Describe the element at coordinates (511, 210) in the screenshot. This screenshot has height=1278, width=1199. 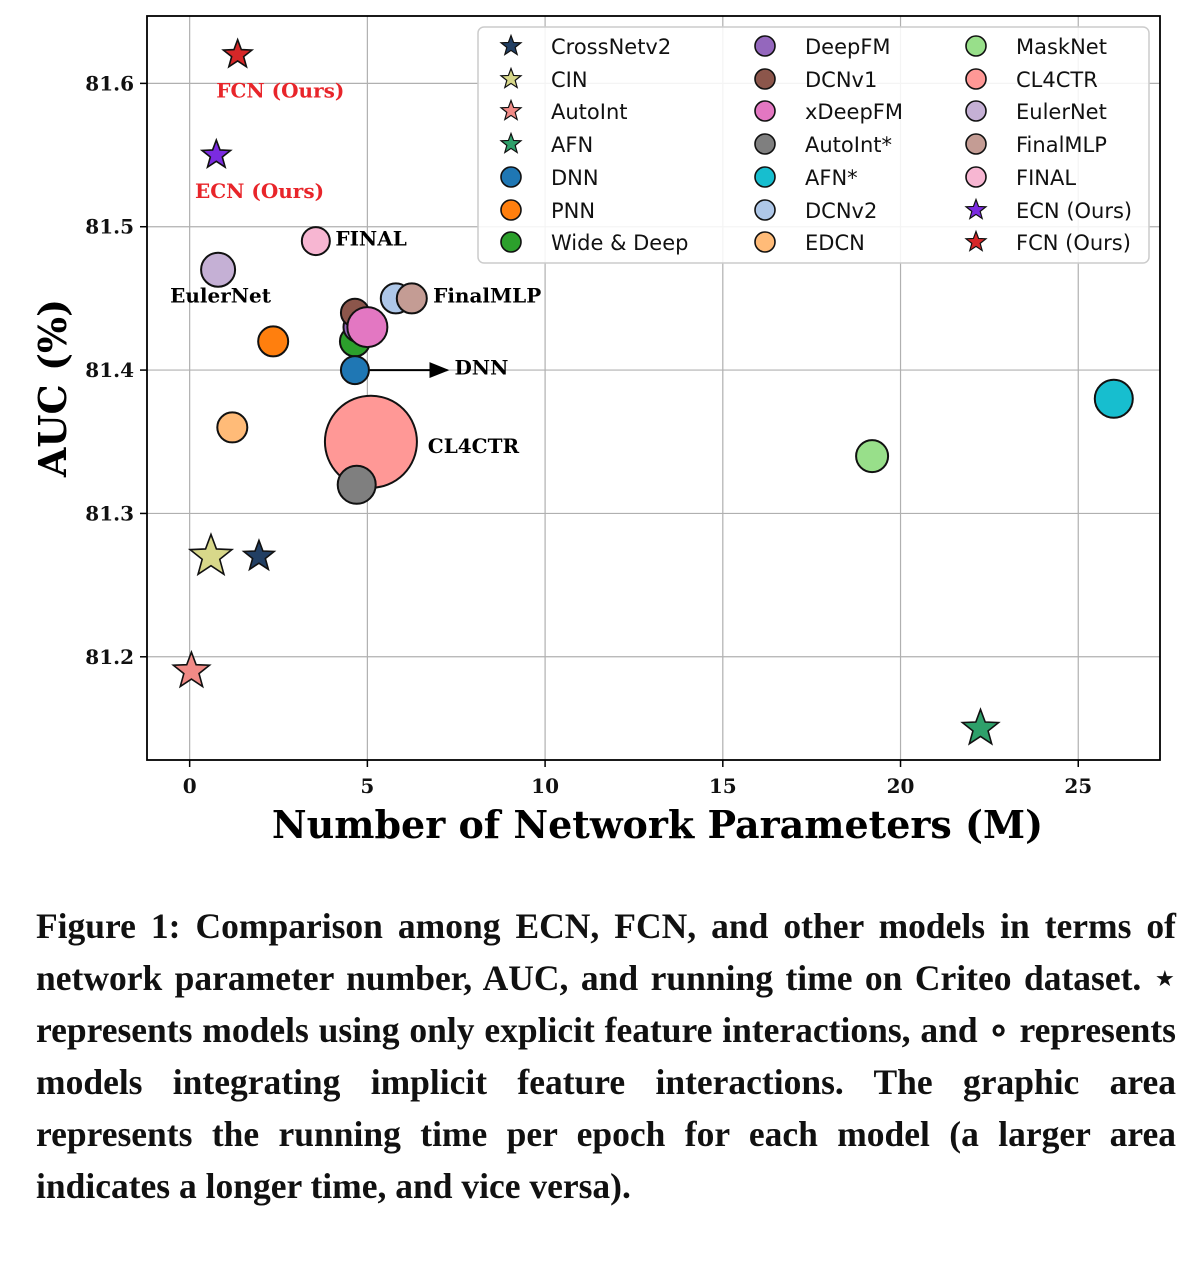
I see `legend-marker-pnn` at that location.